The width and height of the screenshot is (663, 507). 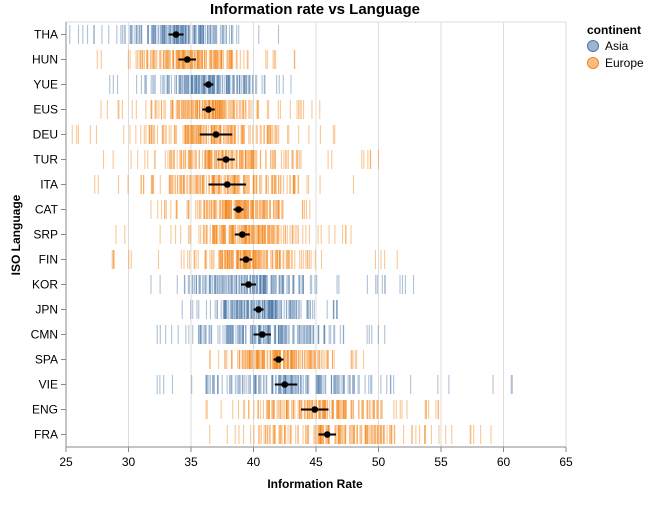 I want to click on y-tick-label: KOR, so click(x=45, y=285).